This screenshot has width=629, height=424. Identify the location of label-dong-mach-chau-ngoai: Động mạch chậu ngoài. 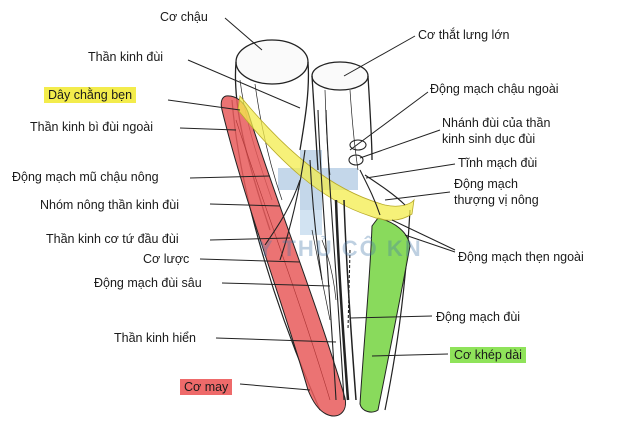
(494, 89).